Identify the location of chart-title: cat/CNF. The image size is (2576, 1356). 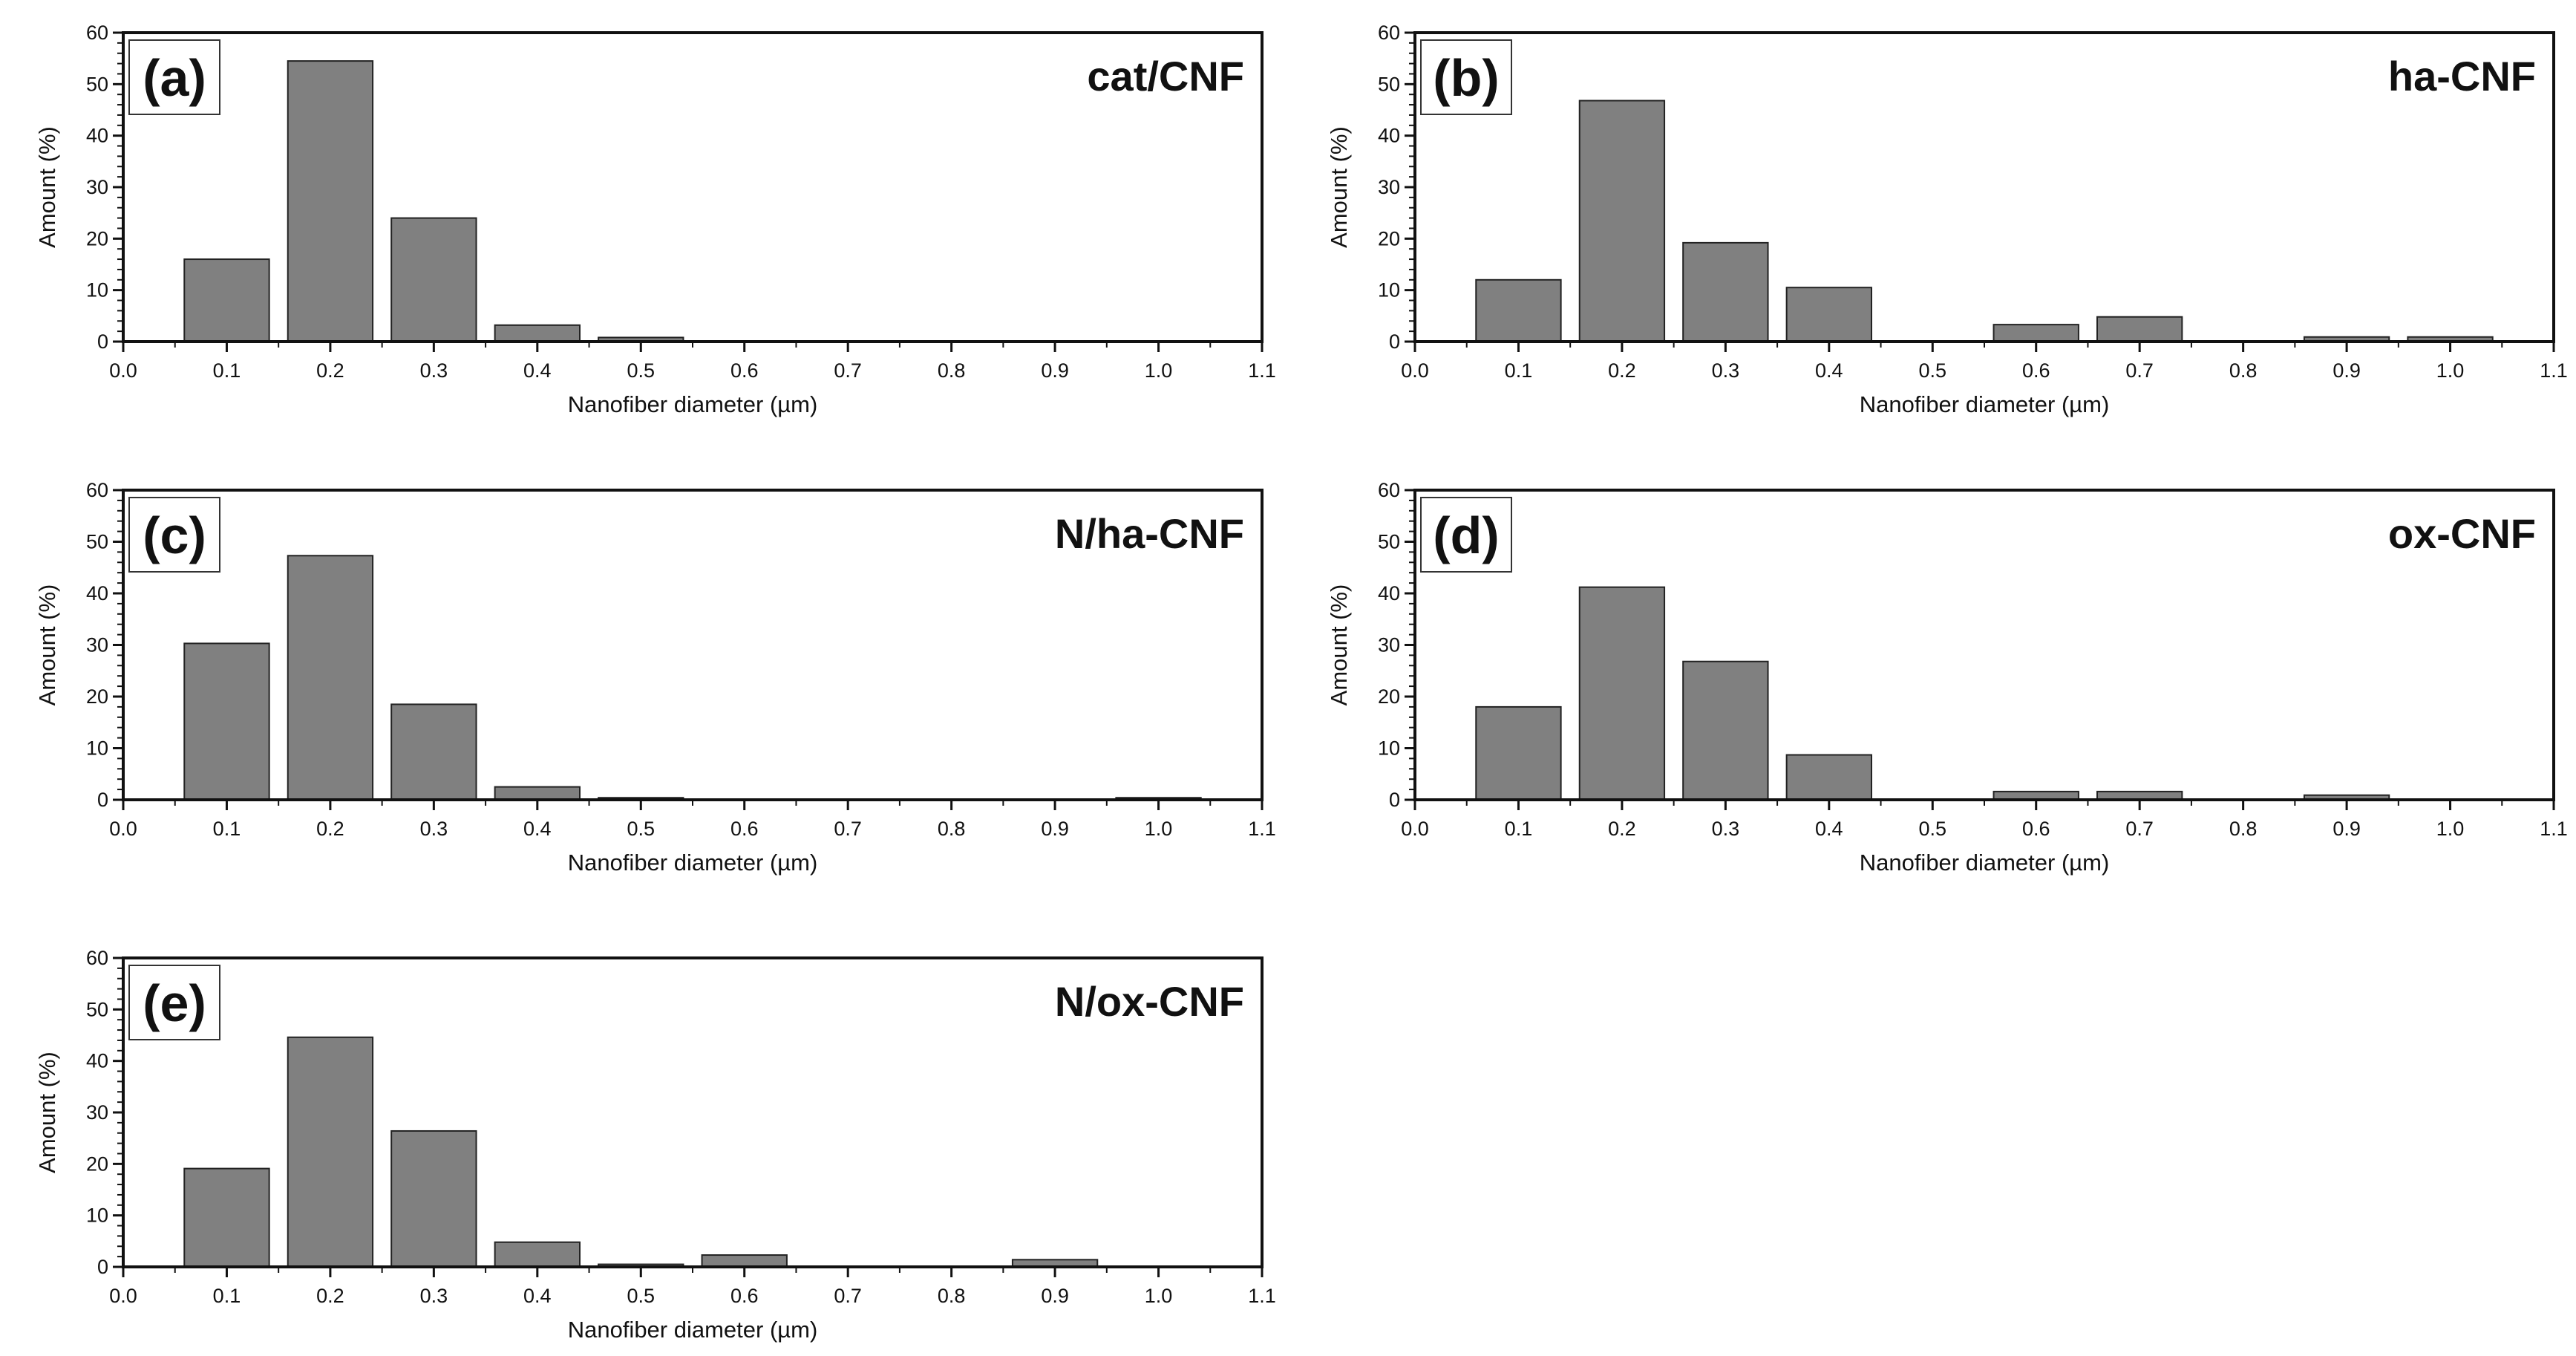
(1165, 77).